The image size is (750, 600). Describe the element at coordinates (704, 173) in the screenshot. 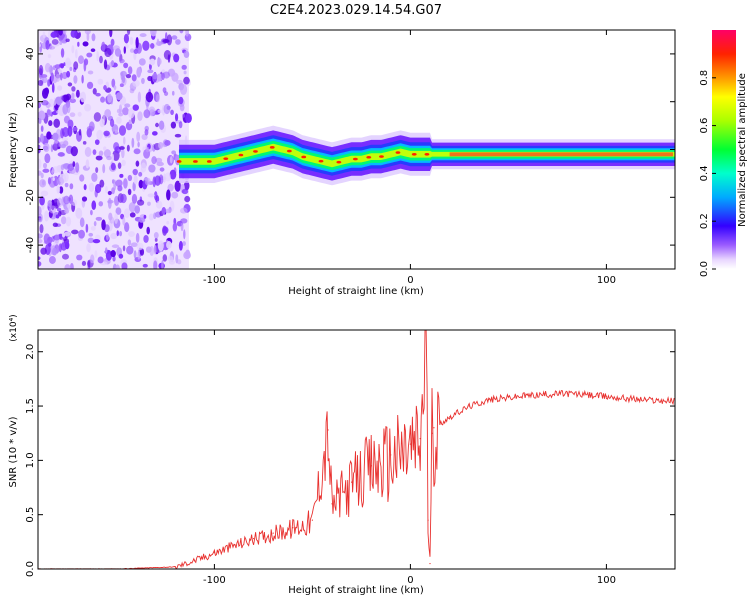

I see `colorbar-tick-label: 0.4` at that location.